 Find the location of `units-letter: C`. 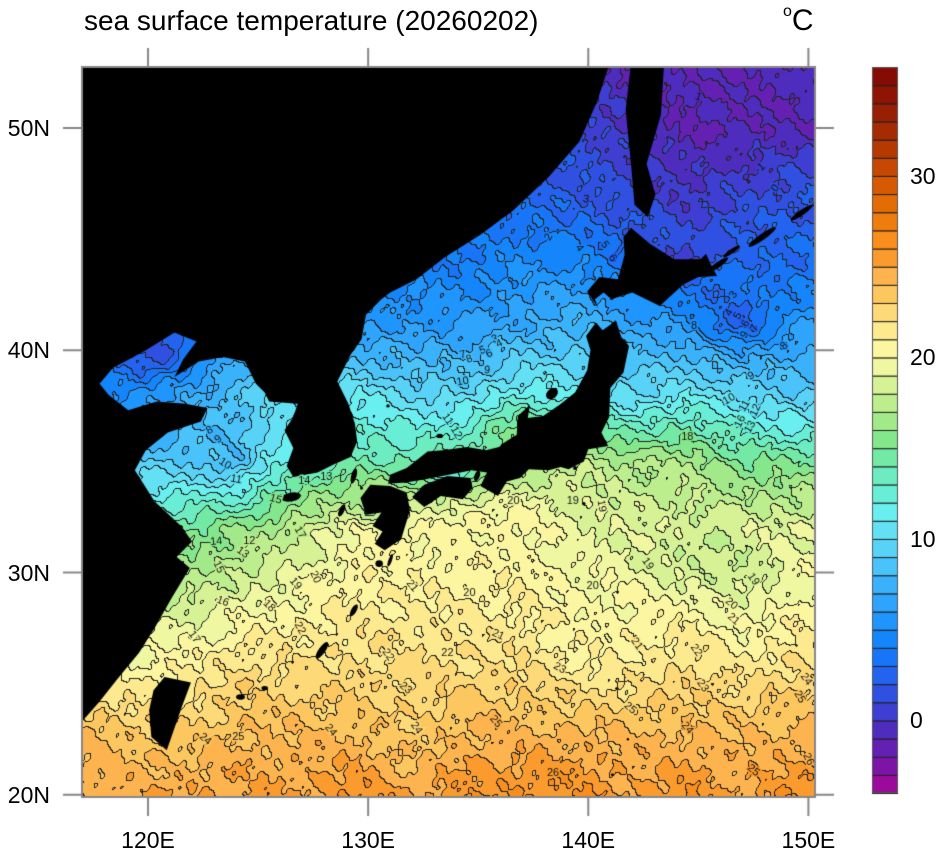

units-letter: C is located at coordinates (802, 20).